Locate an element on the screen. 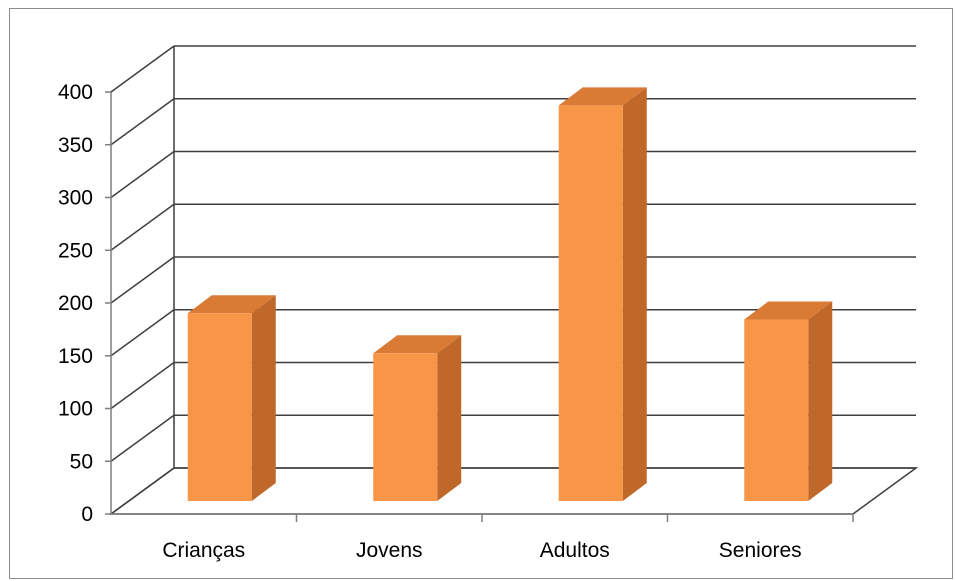 This screenshot has width=955, height=581. y-tick-label: 400 is located at coordinates (75, 92).